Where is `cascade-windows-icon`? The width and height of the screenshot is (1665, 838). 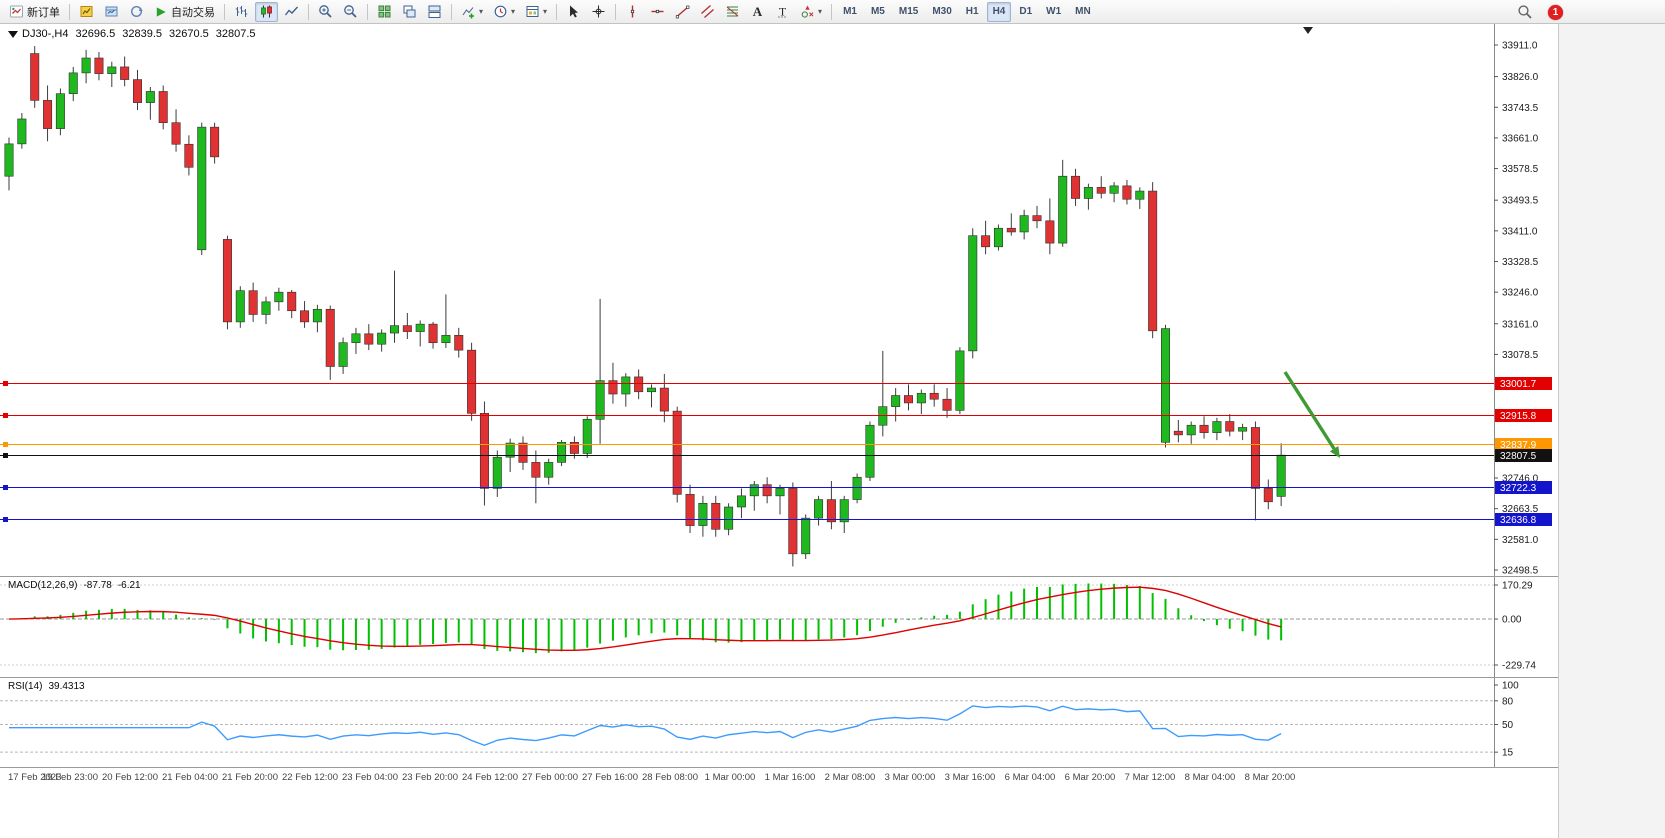 cascade-windows-icon is located at coordinates (409, 11).